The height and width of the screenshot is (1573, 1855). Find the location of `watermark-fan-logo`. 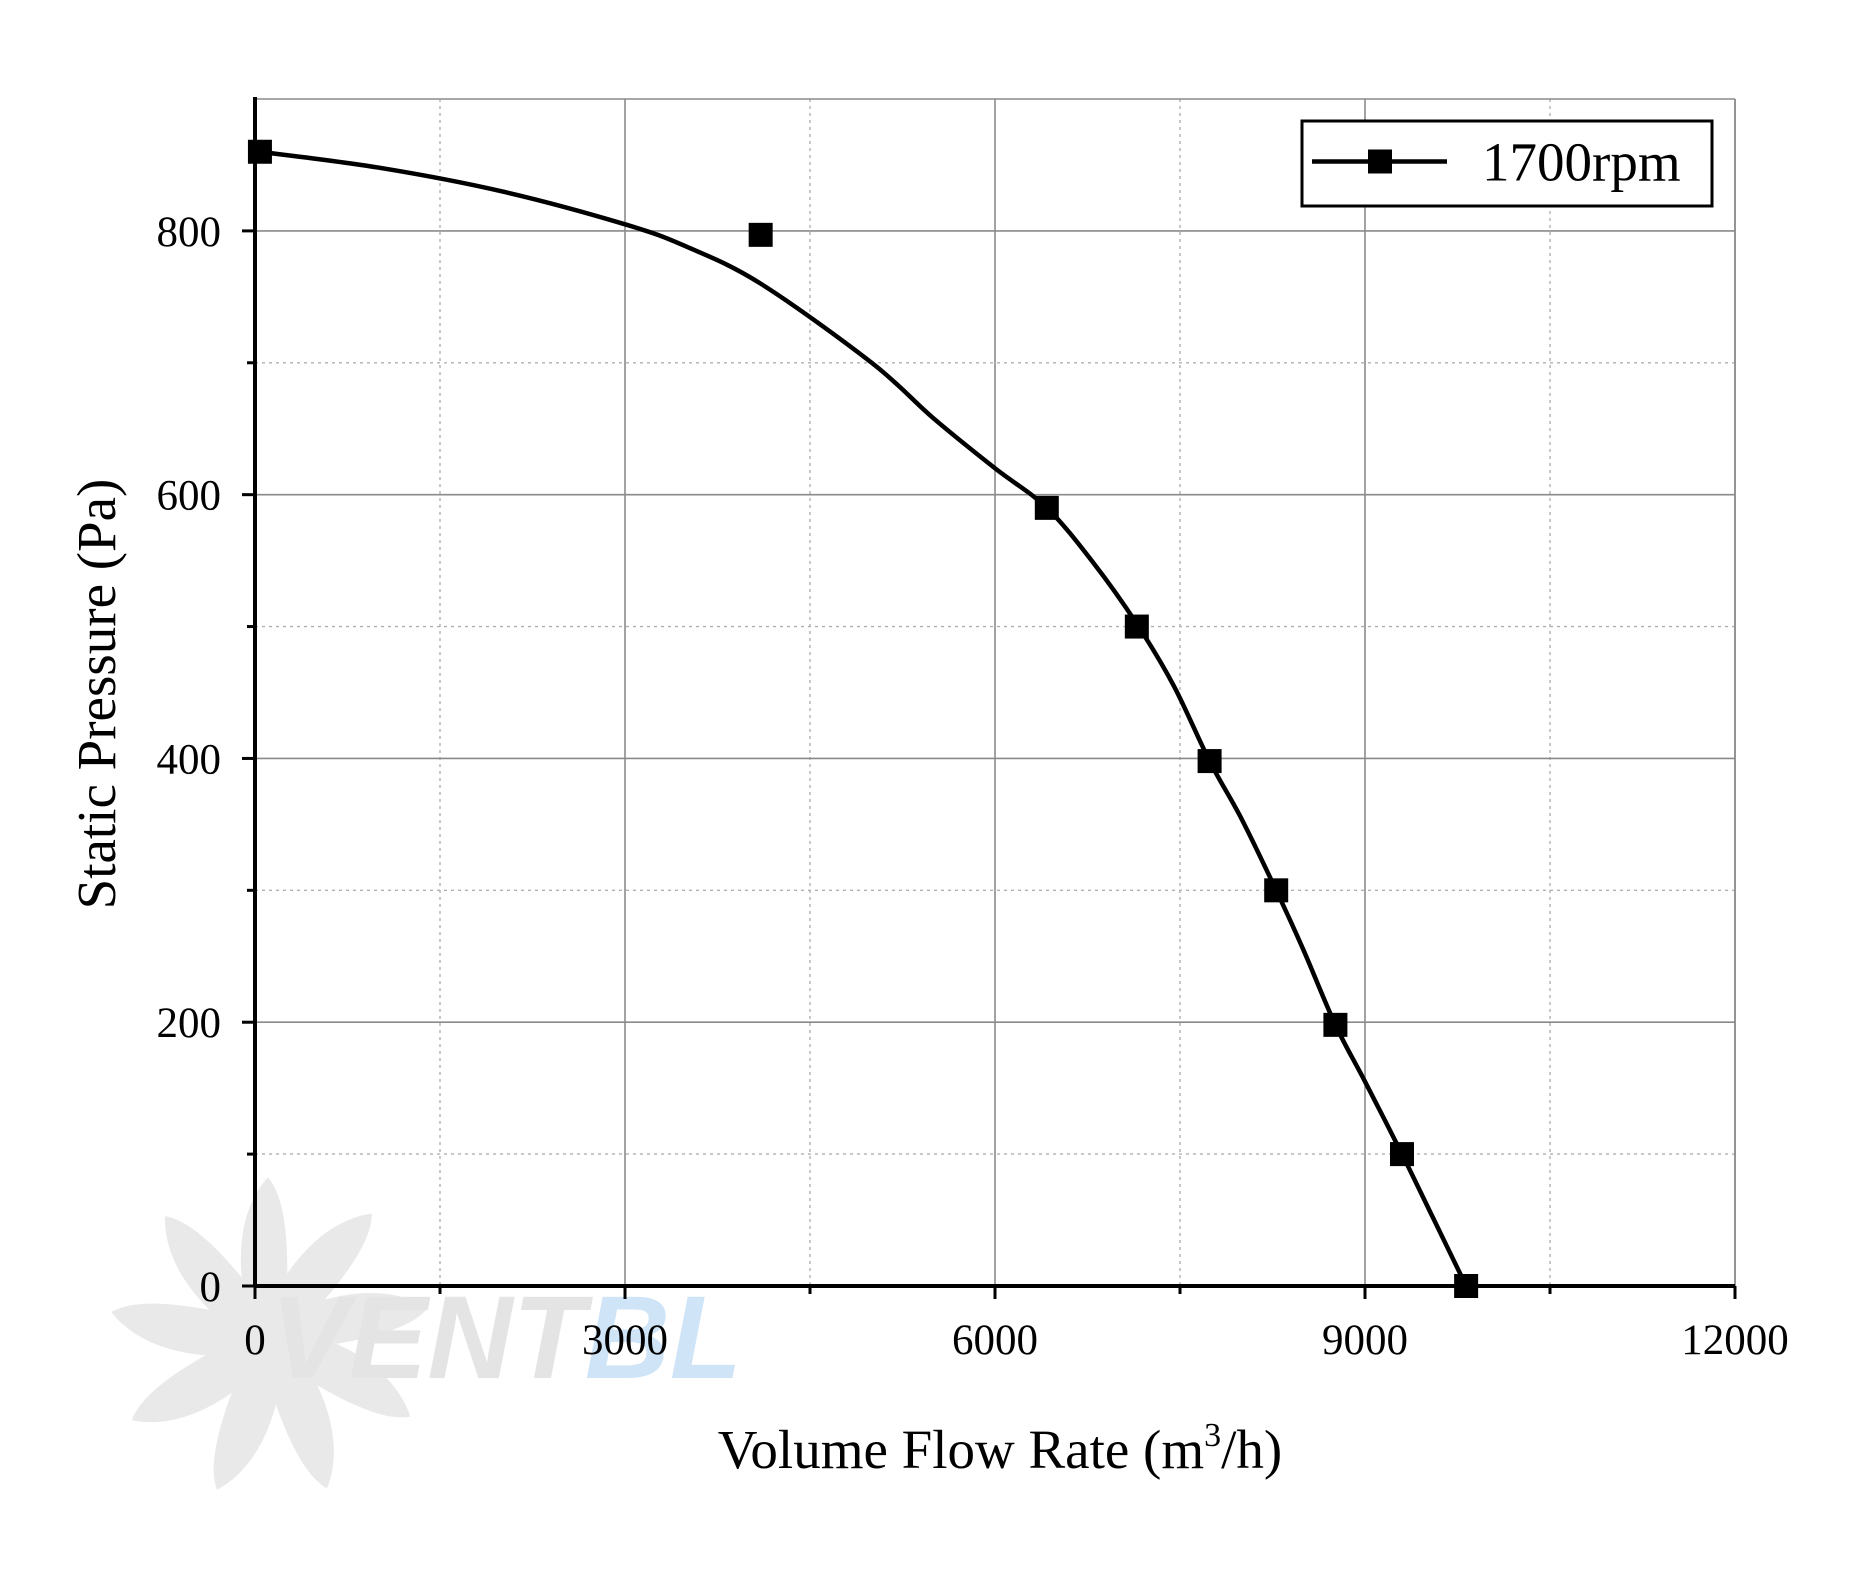

watermark-fan-logo is located at coordinates (269, 1333).